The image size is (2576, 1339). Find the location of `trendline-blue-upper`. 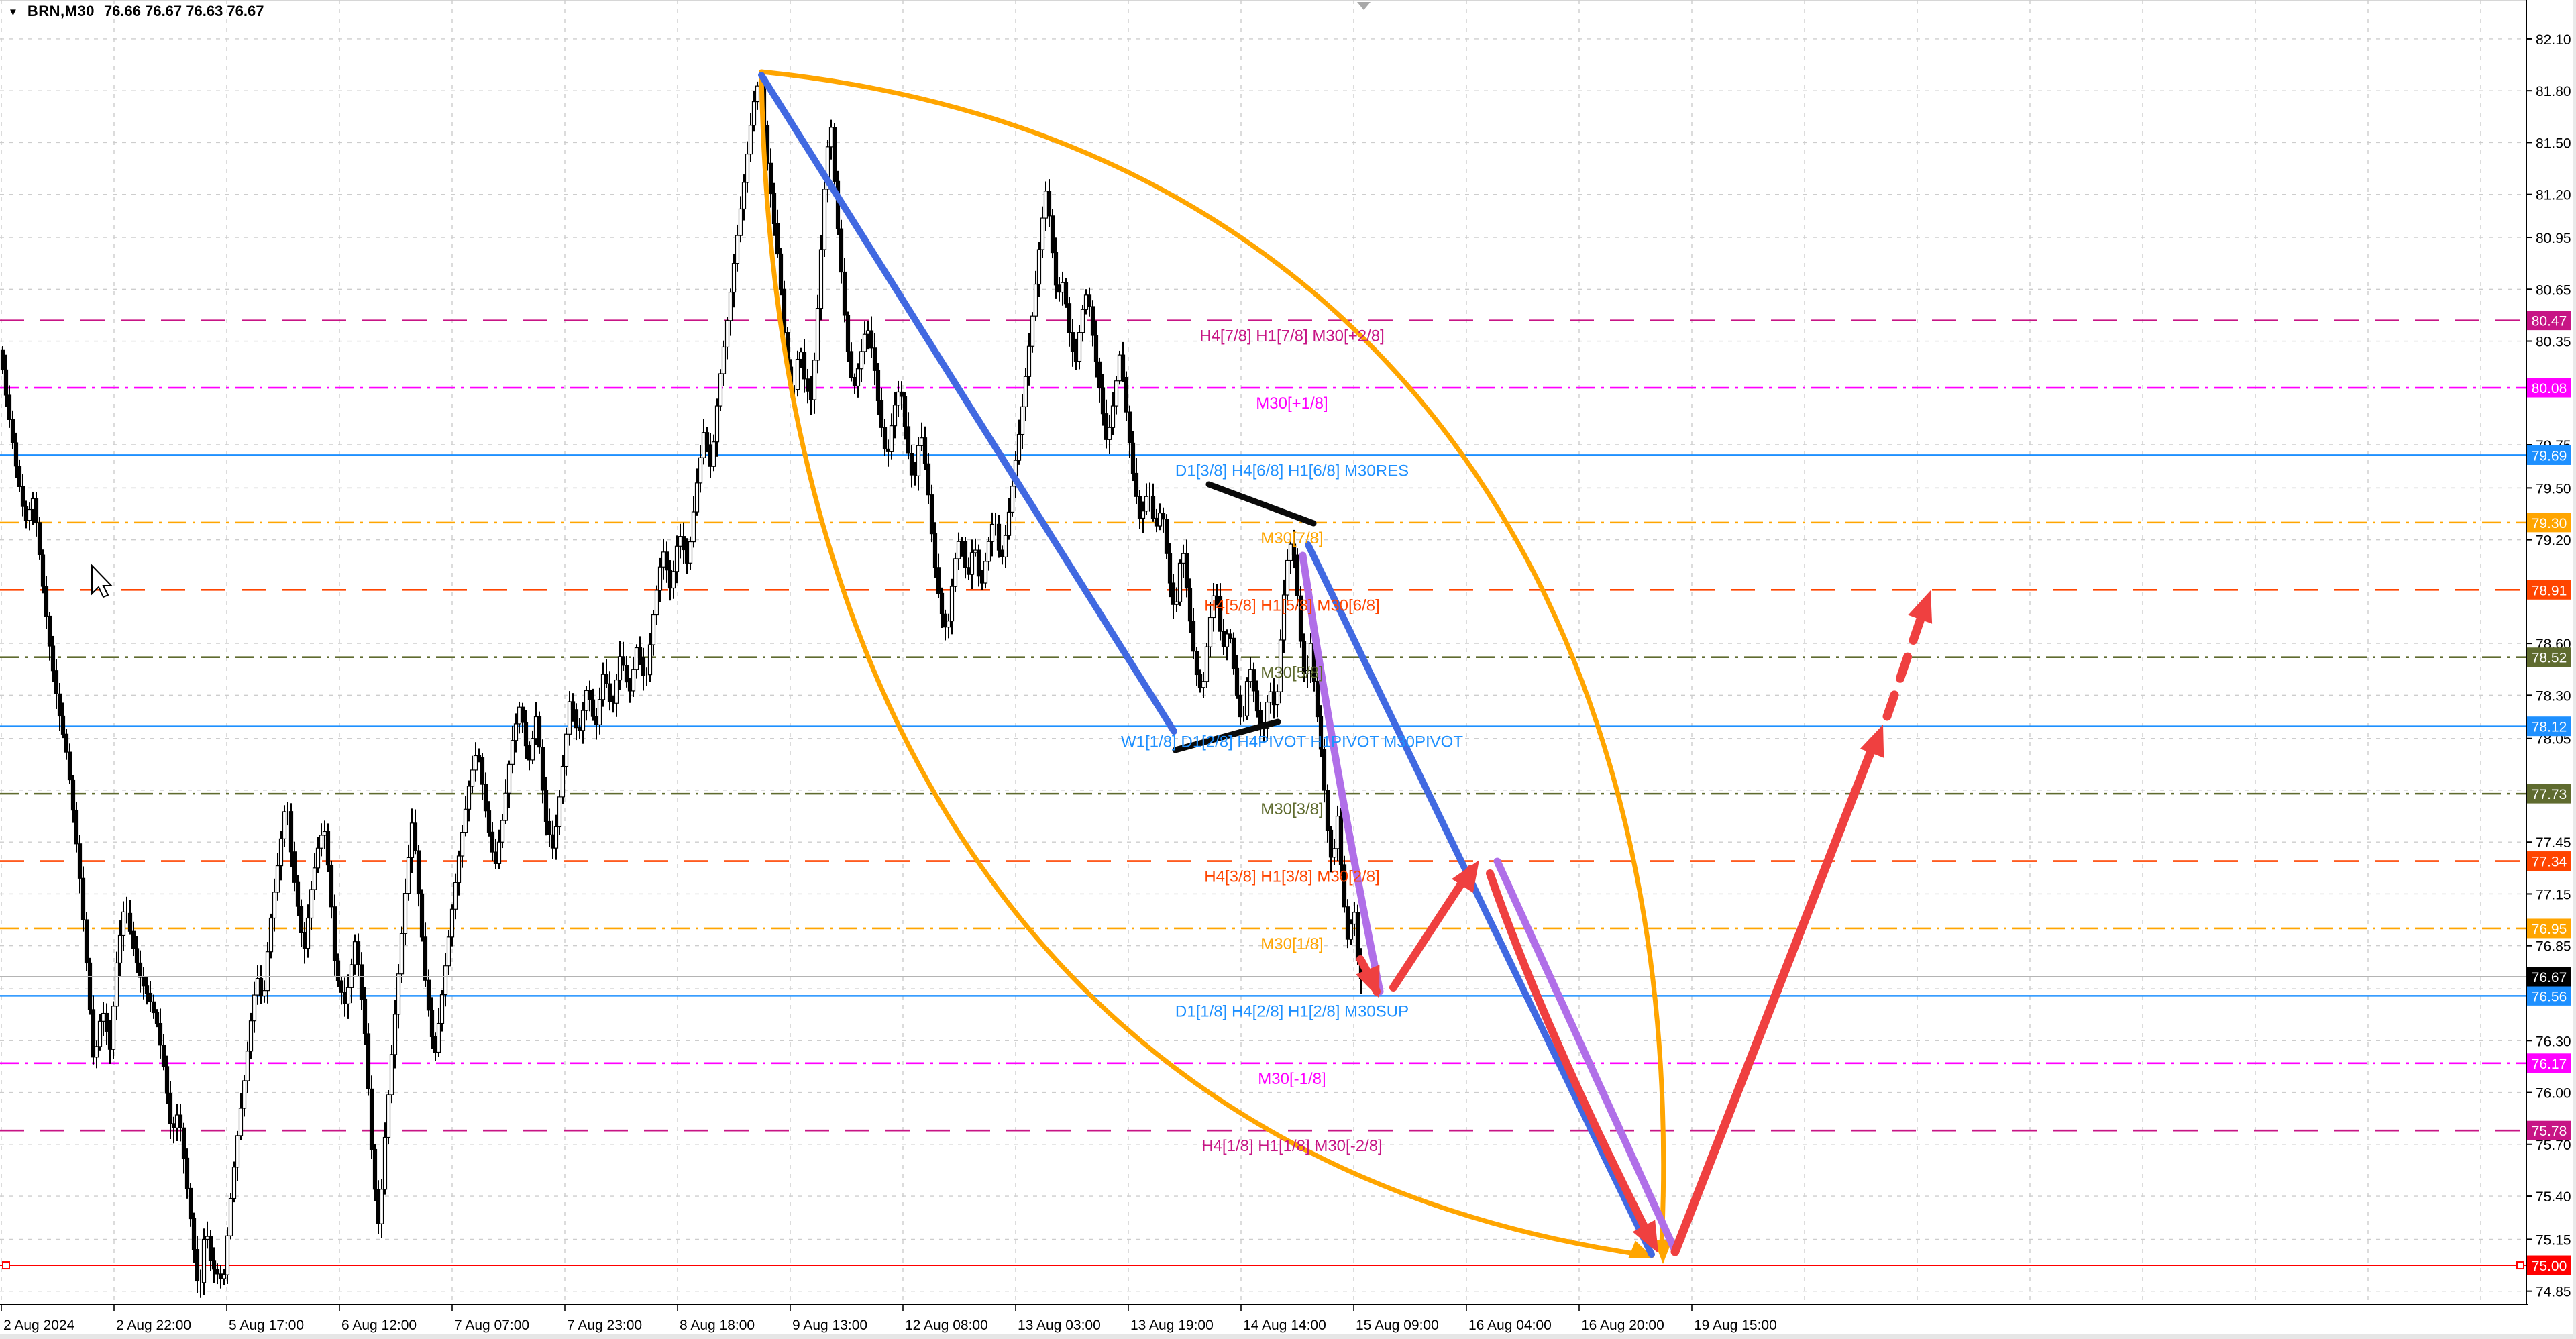

trendline-blue-upper is located at coordinates (967, 403).